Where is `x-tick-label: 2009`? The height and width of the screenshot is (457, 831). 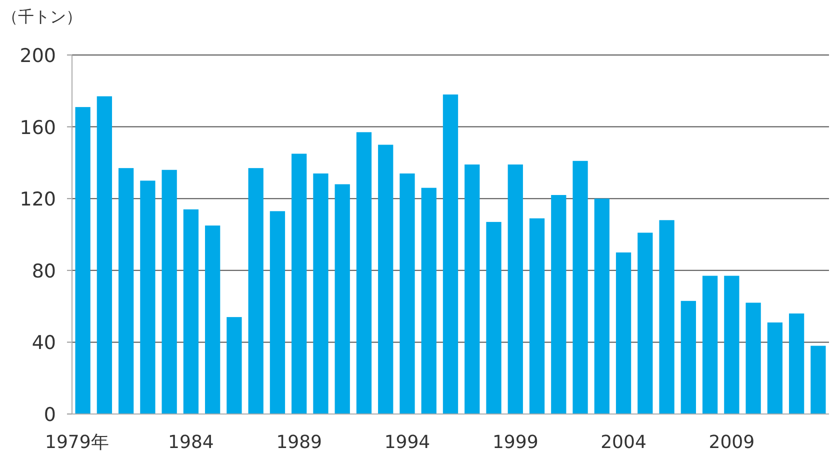
x-tick-label: 2009 is located at coordinates (731, 442).